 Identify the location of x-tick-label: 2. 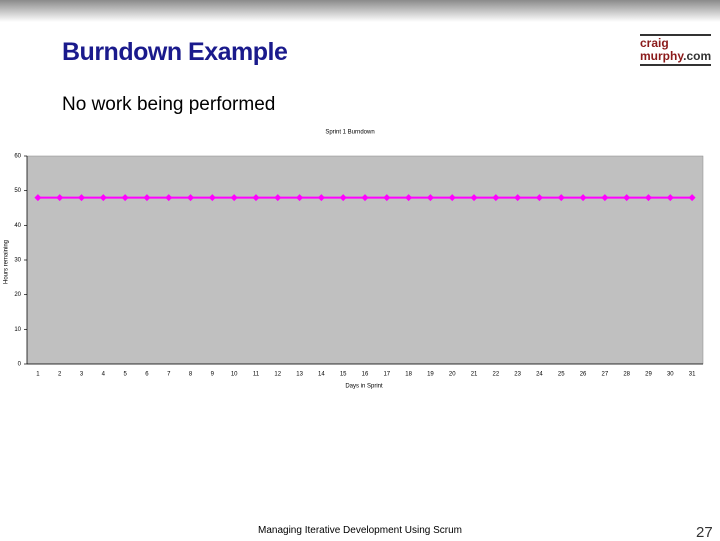
(60, 375).